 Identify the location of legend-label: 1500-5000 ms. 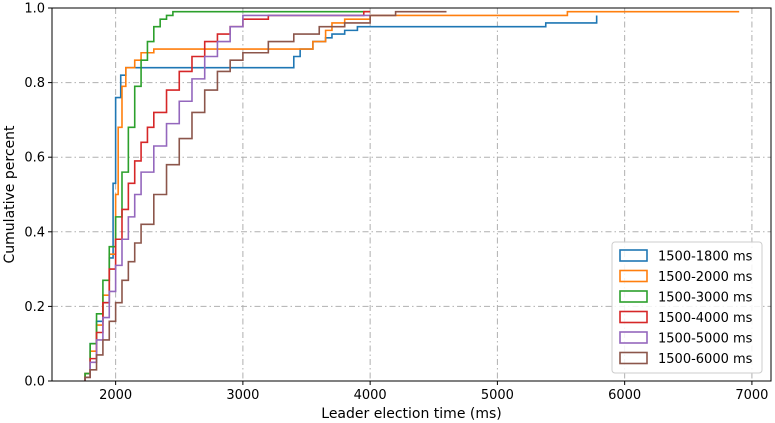
(705, 339).